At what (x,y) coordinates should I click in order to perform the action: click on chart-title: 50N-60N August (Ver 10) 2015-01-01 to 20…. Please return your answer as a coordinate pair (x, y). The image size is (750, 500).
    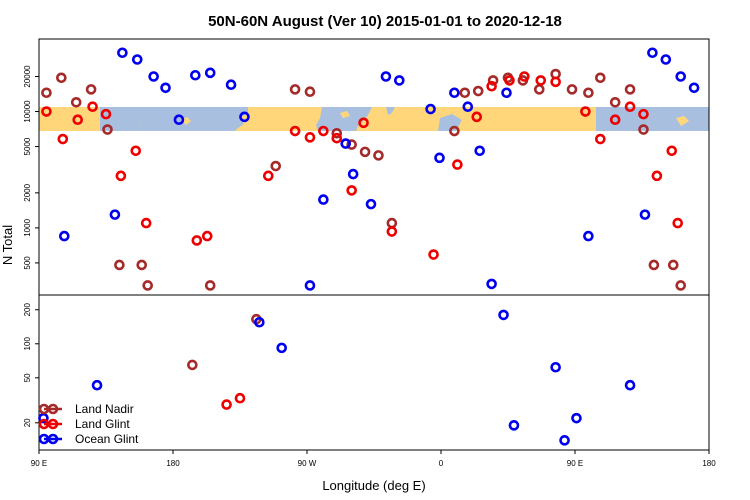
    Looking at the image, I should click on (385, 21).